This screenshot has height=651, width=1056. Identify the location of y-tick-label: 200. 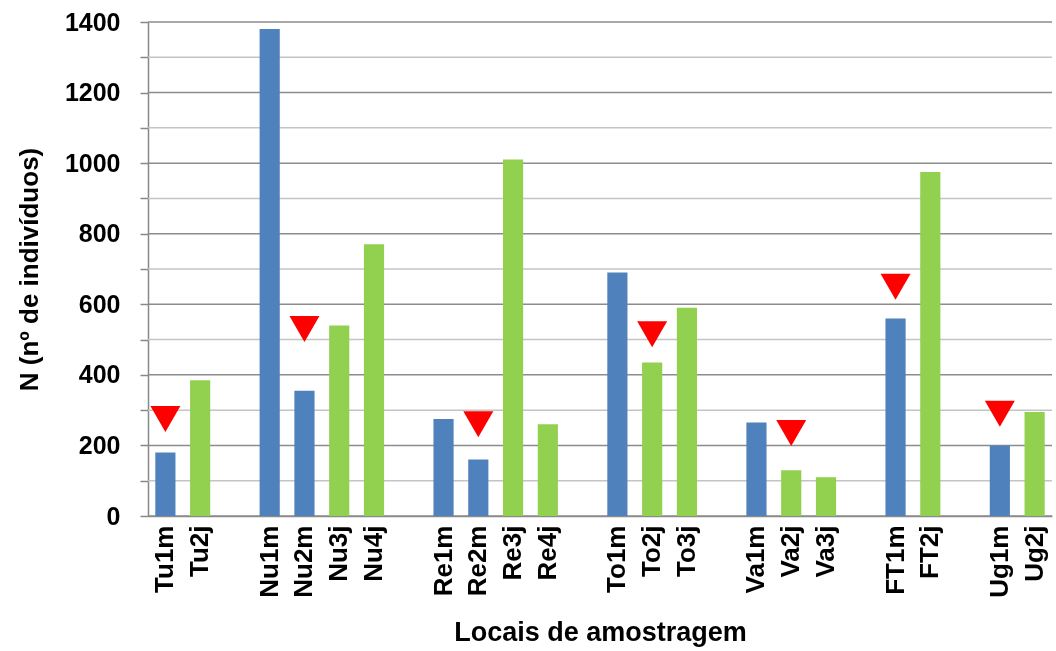
(99, 444).